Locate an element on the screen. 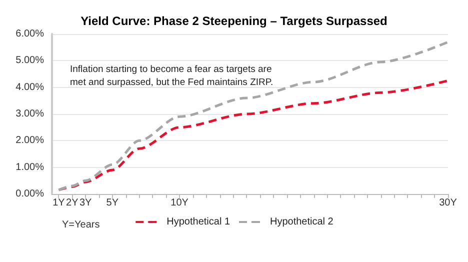  y-tick-label: 1.00% is located at coordinates (30, 167).